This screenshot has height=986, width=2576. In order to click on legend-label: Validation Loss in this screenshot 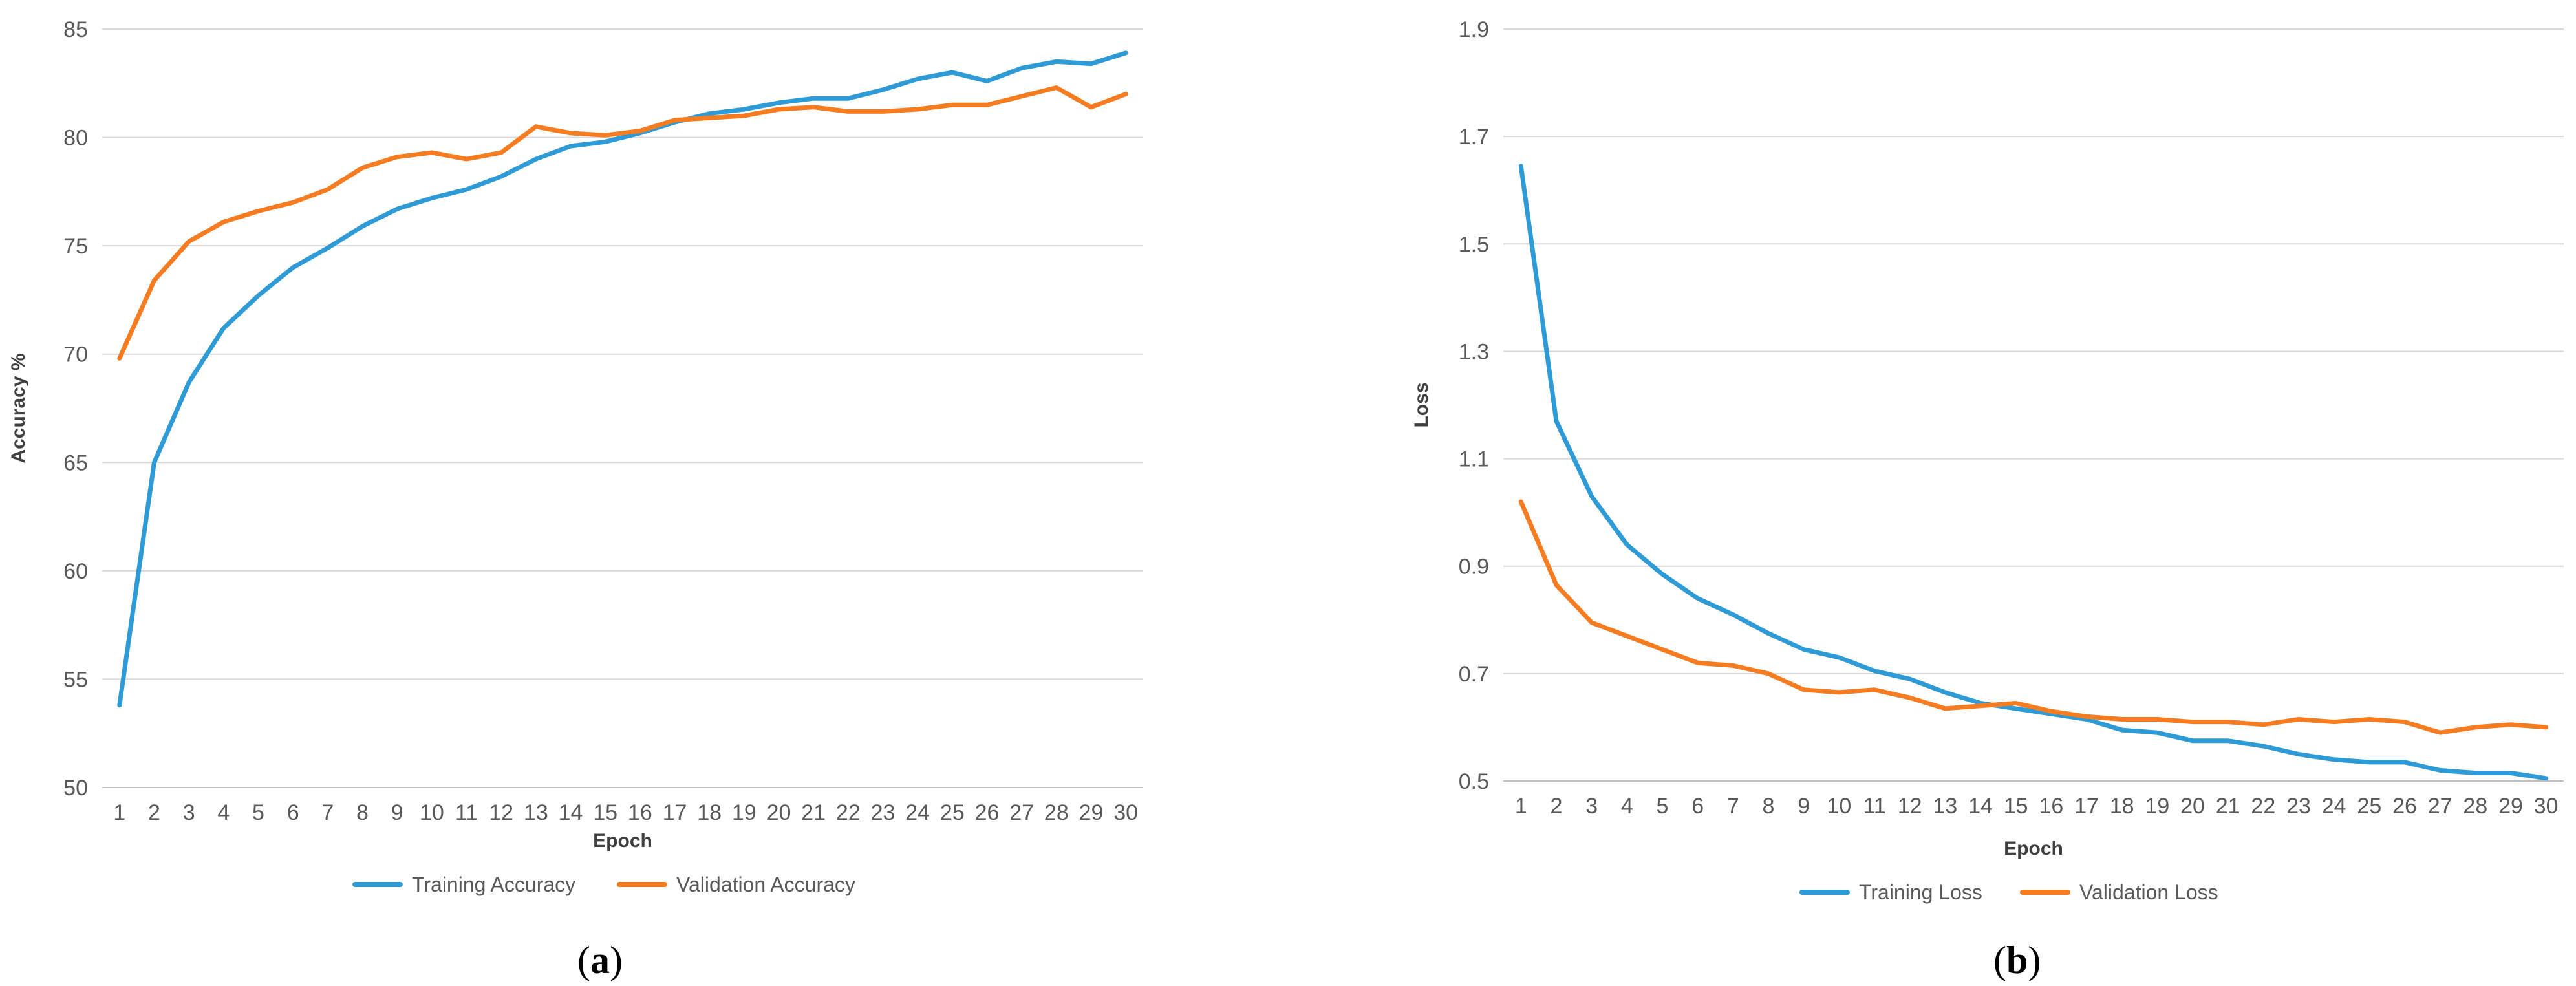, I will do `click(2148, 893)`.